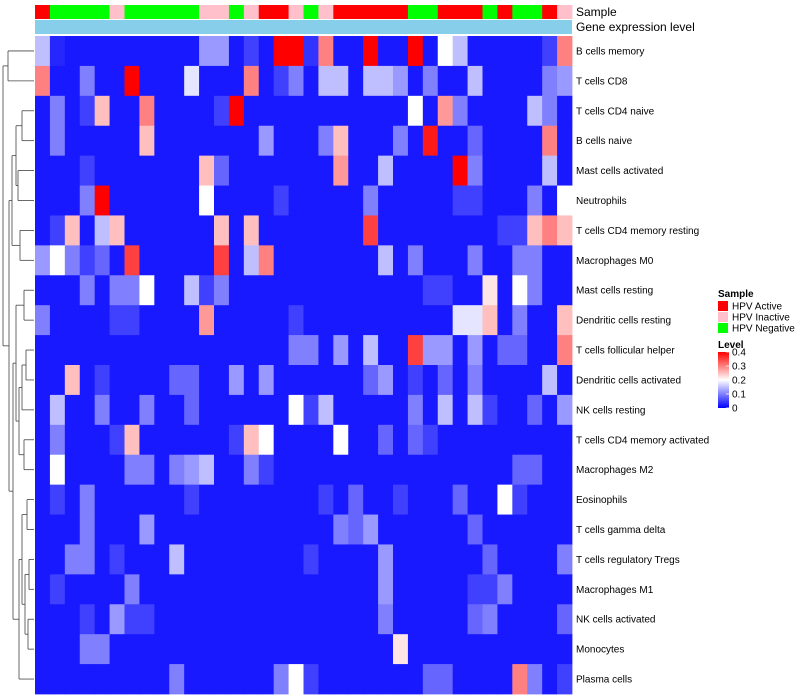  What do you see at coordinates (761, 318) in the screenshot?
I see `legend-entry-label: HPV Inactive` at bounding box center [761, 318].